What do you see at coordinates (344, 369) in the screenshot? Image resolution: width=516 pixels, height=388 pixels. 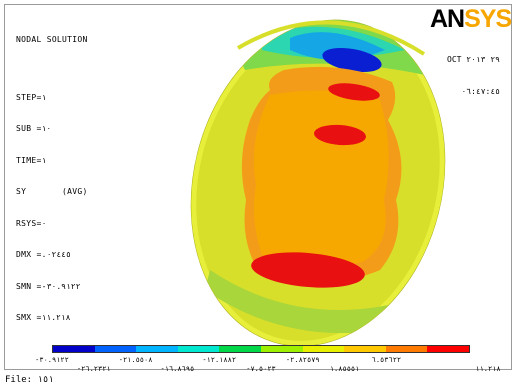 I see `legend-label: ١.٨٥٥٥١` at bounding box center [344, 369].